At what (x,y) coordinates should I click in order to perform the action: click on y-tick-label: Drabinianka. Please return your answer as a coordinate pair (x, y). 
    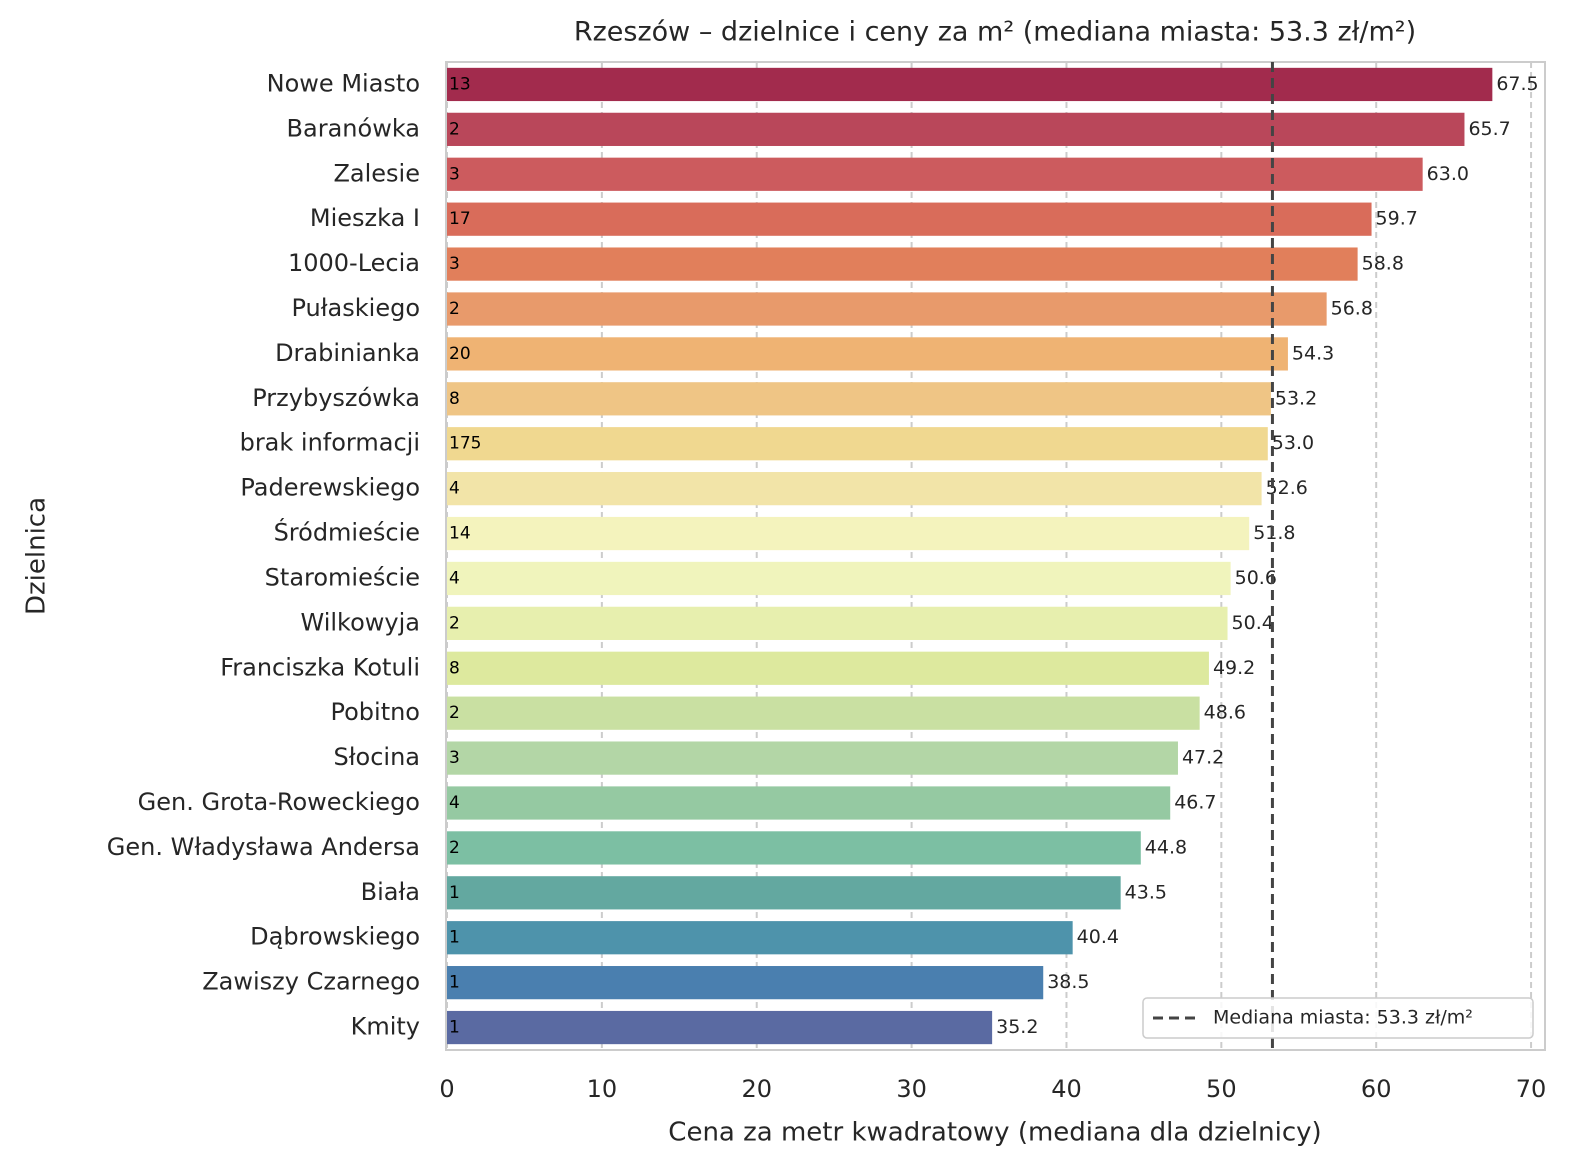
    Looking at the image, I should click on (347, 353).